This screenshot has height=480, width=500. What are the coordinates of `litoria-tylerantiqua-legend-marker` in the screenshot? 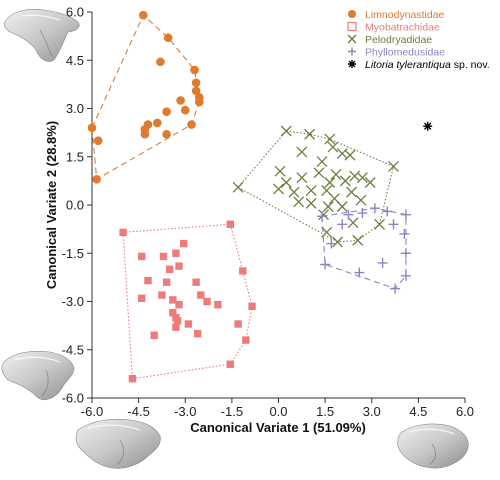 It's located at (352, 64).